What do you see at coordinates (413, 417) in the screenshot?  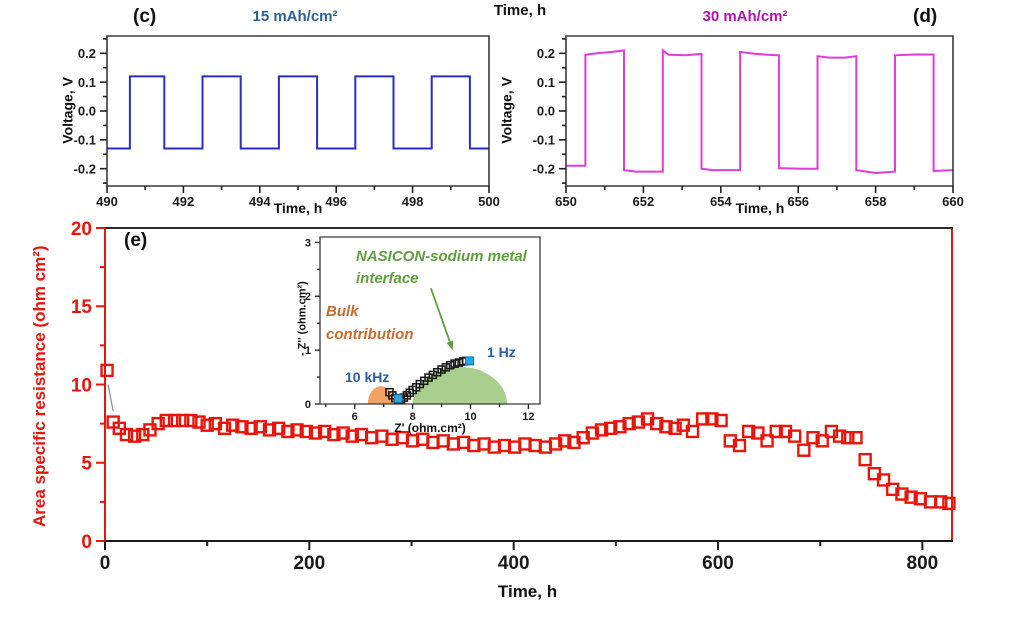 I see `x-tick-label: 8` at bounding box center [413, 417].